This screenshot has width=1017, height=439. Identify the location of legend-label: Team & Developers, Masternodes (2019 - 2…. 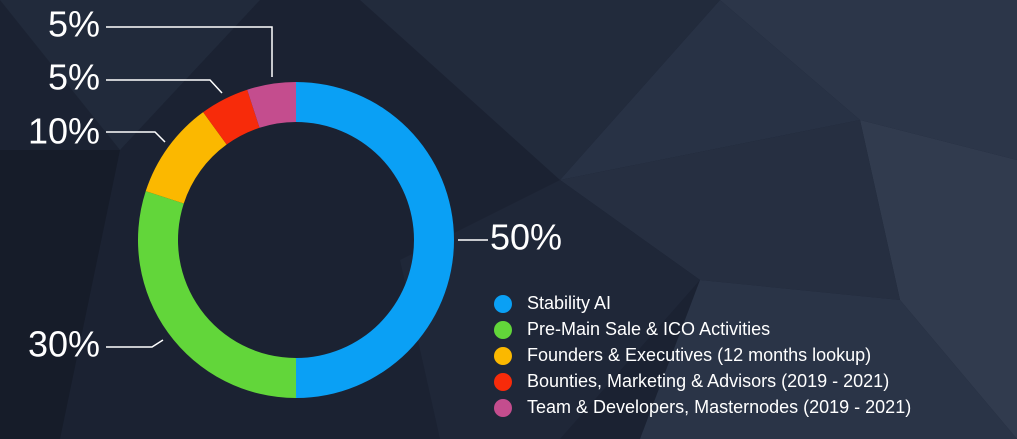
(719, 407).